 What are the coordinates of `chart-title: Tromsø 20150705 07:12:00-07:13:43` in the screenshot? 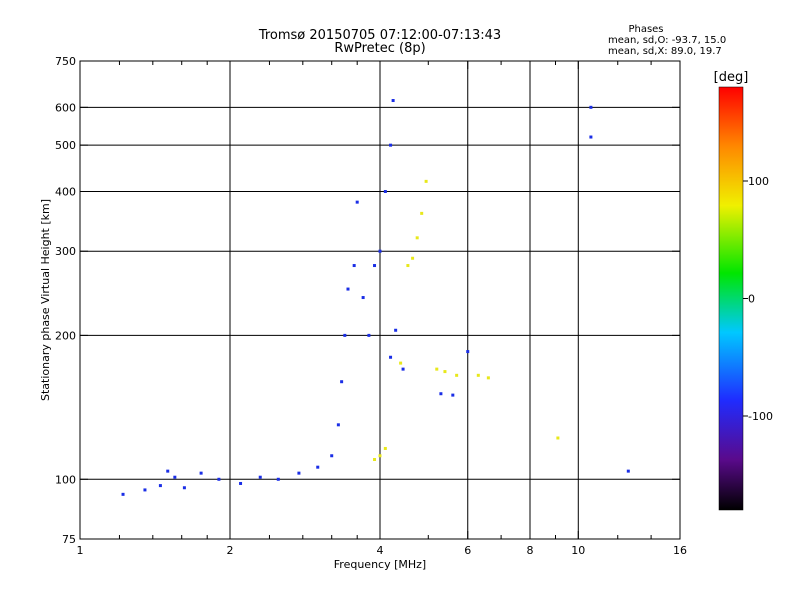 It's located at (379, 35).